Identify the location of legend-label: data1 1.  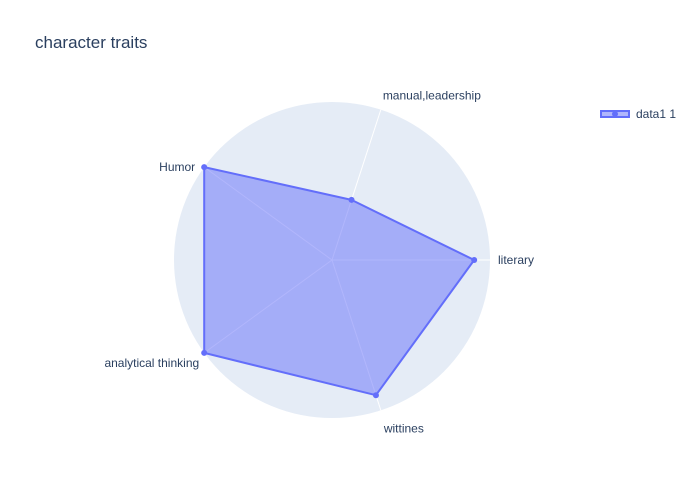
(656, 114).